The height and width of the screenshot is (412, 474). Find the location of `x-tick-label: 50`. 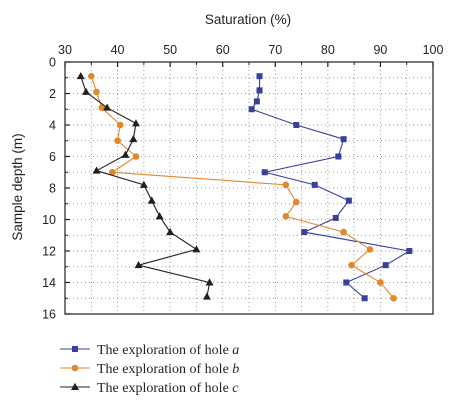

x-tick-label: 50 is located at coordinates (170, 50).